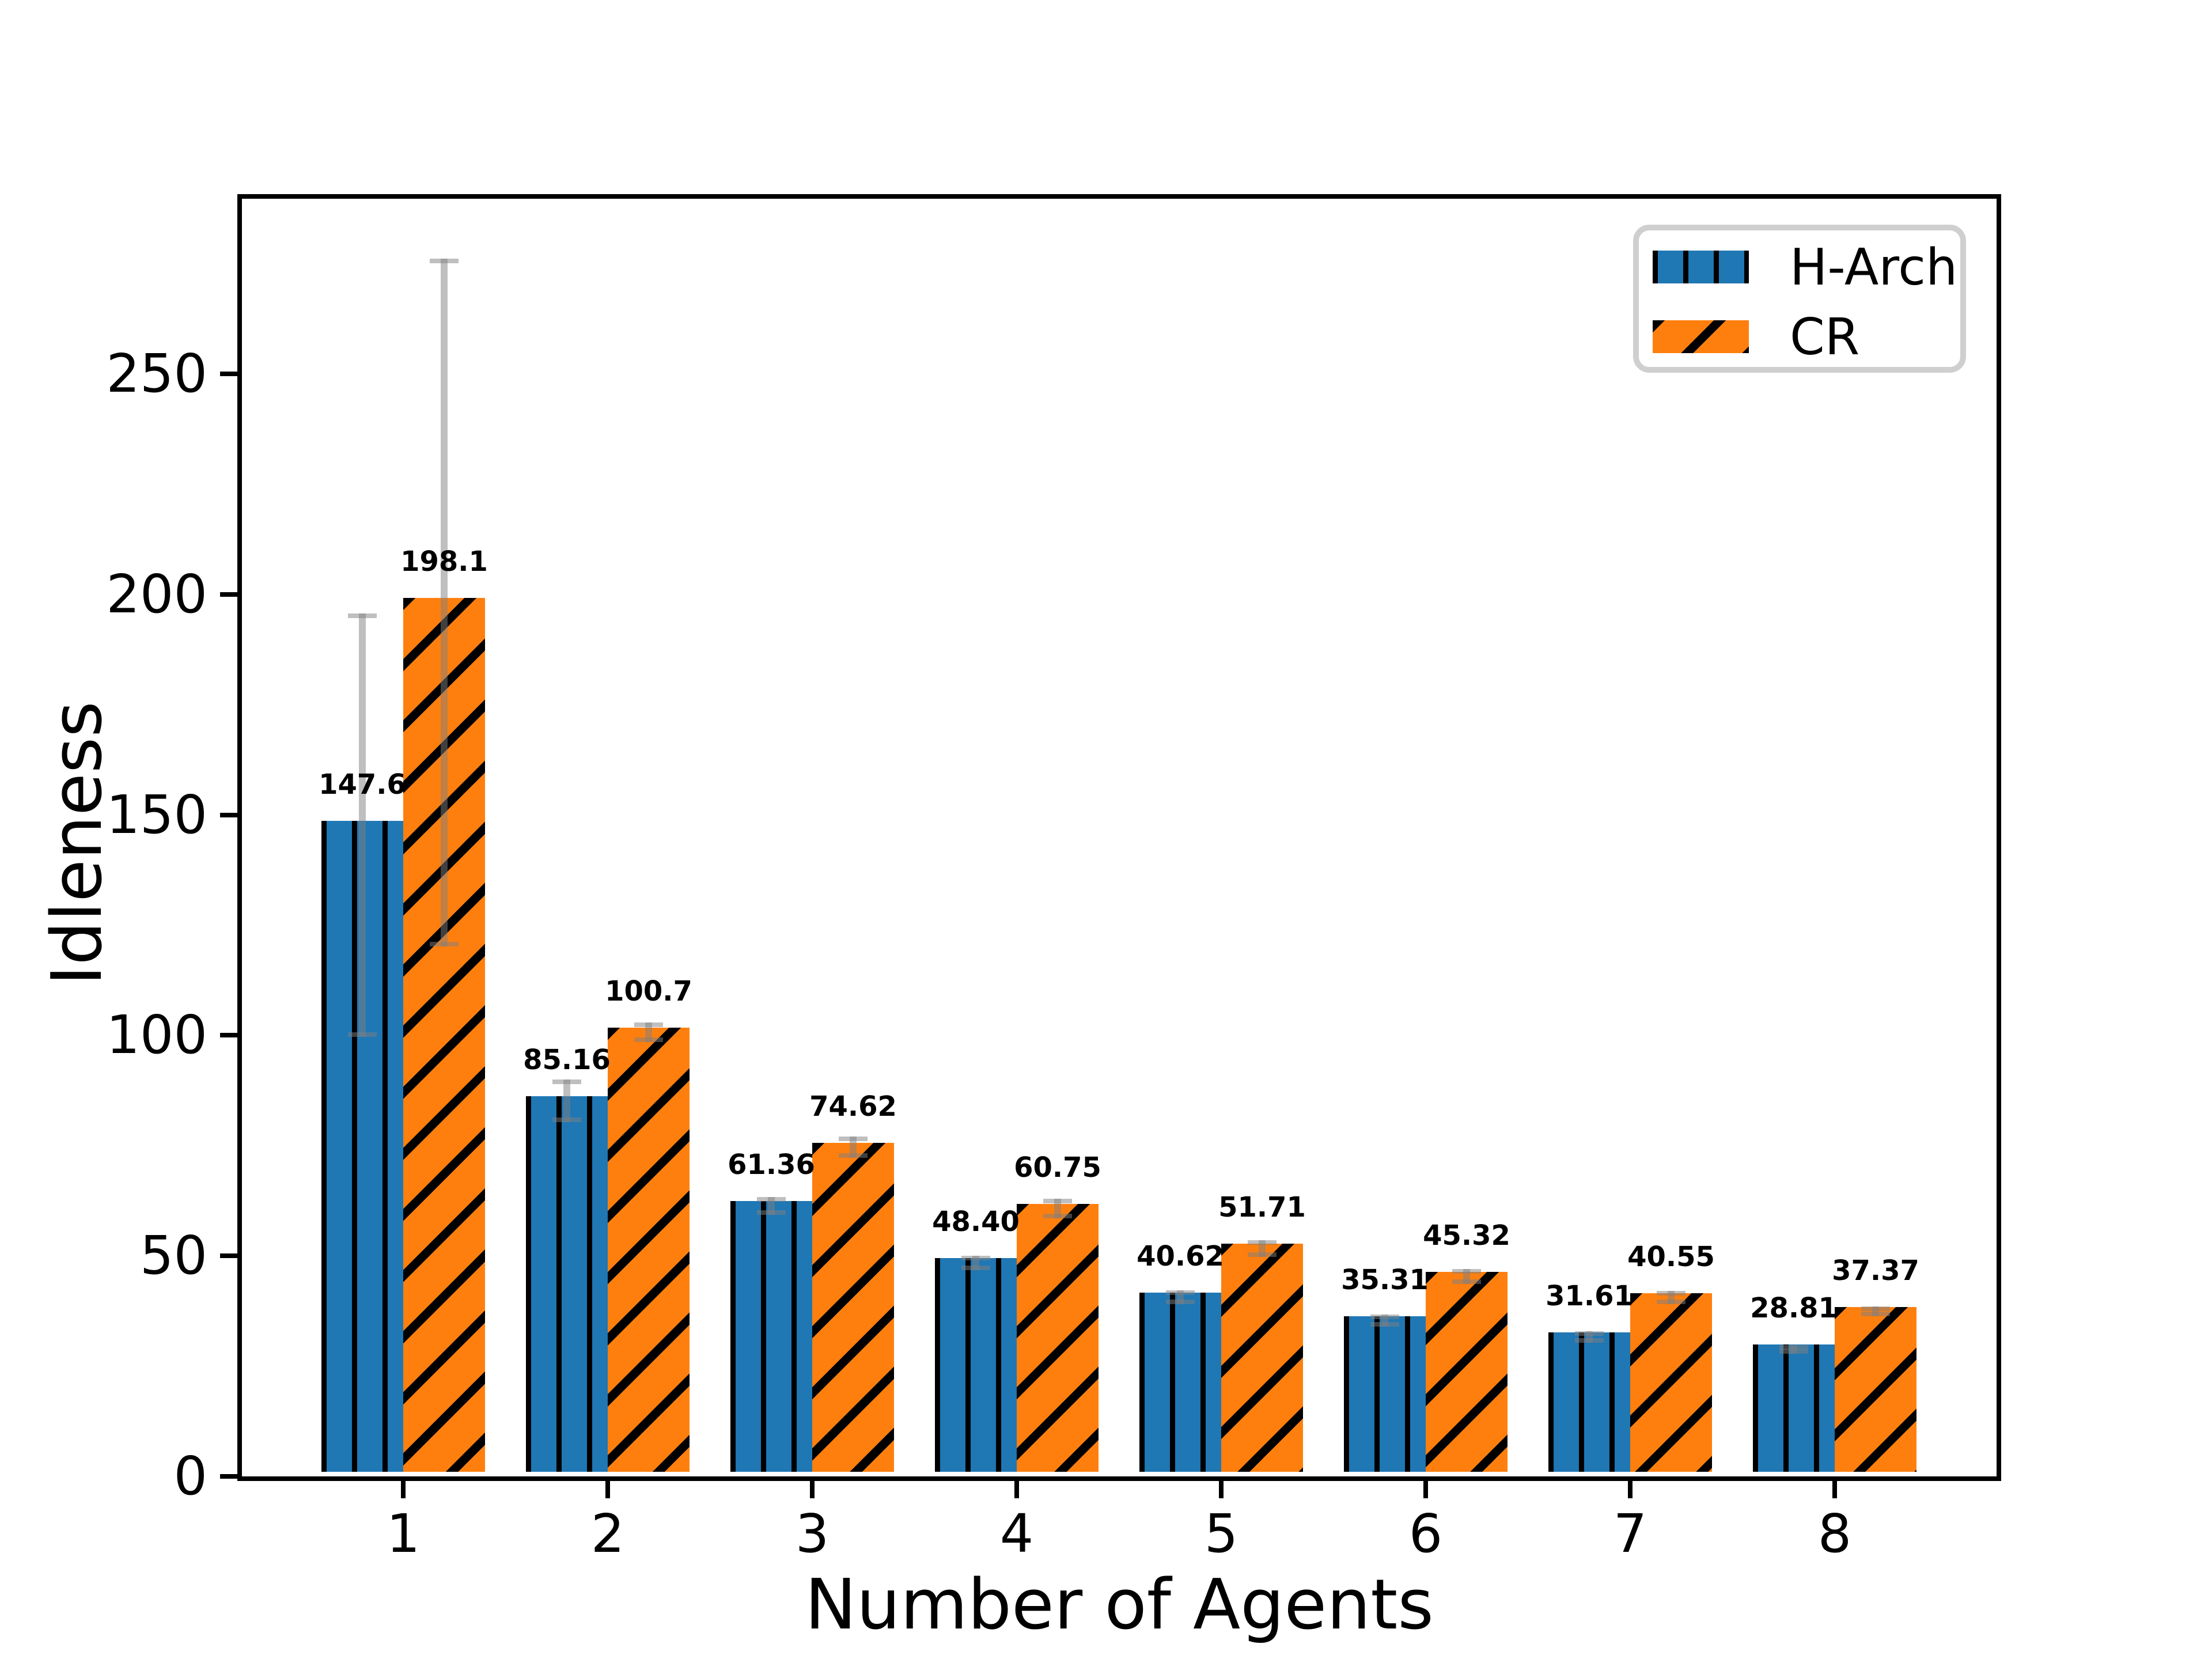 This screenshot has width=2212, height=1659. Describe the element at coordinates (1825, 337) in the screenshot. I see `legend-label-cr: CR` at that location.